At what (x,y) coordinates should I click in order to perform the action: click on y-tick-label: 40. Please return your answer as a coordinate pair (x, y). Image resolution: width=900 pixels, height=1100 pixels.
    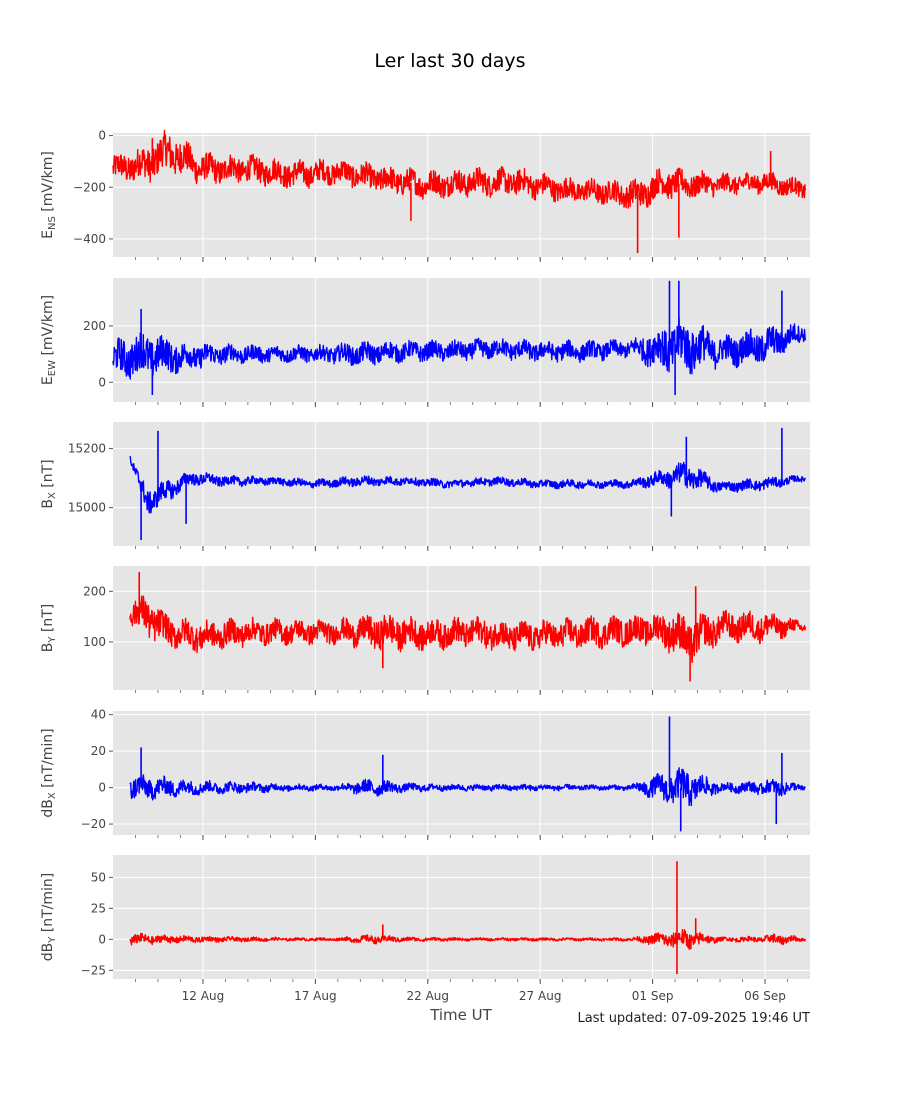
    Looking at the image, I should click on (98, 715).